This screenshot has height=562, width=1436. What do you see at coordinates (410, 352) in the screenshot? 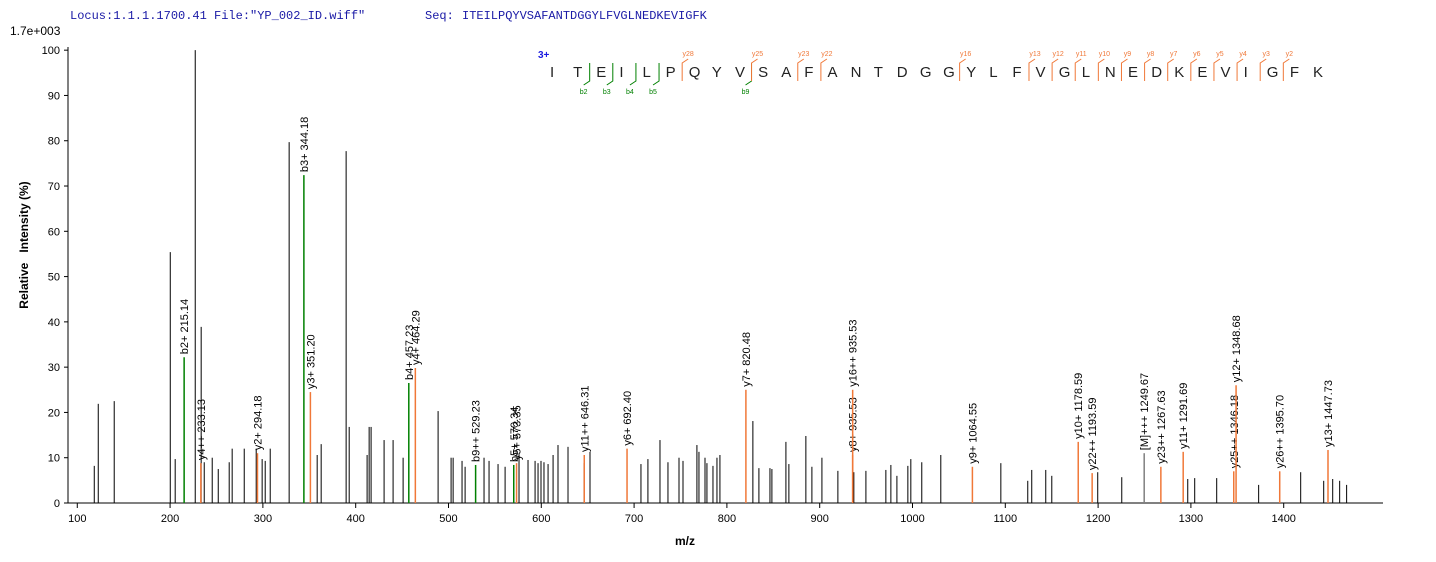
I see `peak-label: b4+ 457.23` at bounding box center [410, 352].